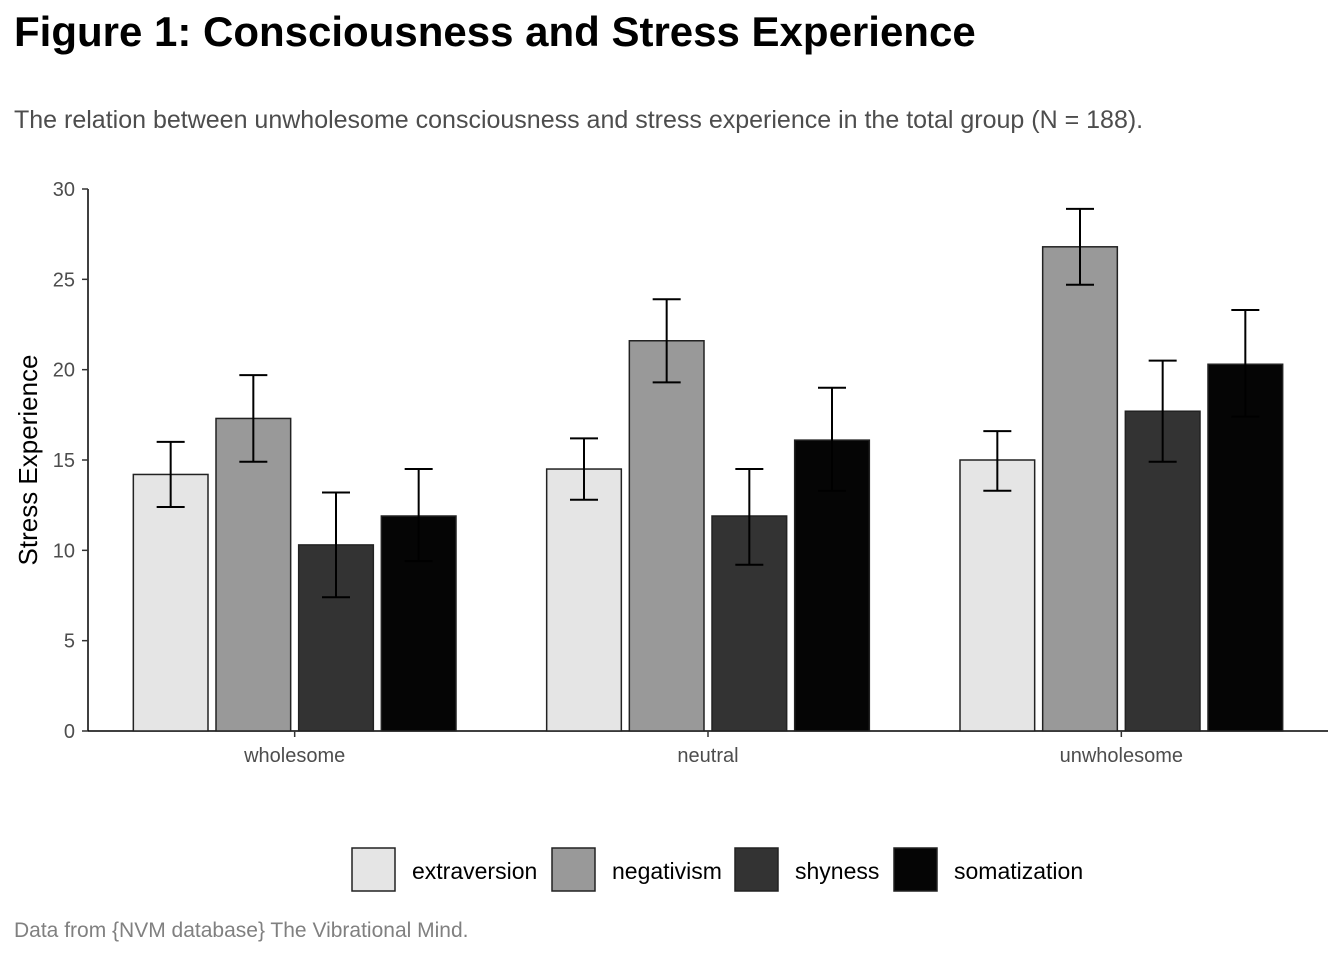  Describe the element at coordinates (832, 439) in the screenshot. I see `error-bar-somatization-neutral` at that location.